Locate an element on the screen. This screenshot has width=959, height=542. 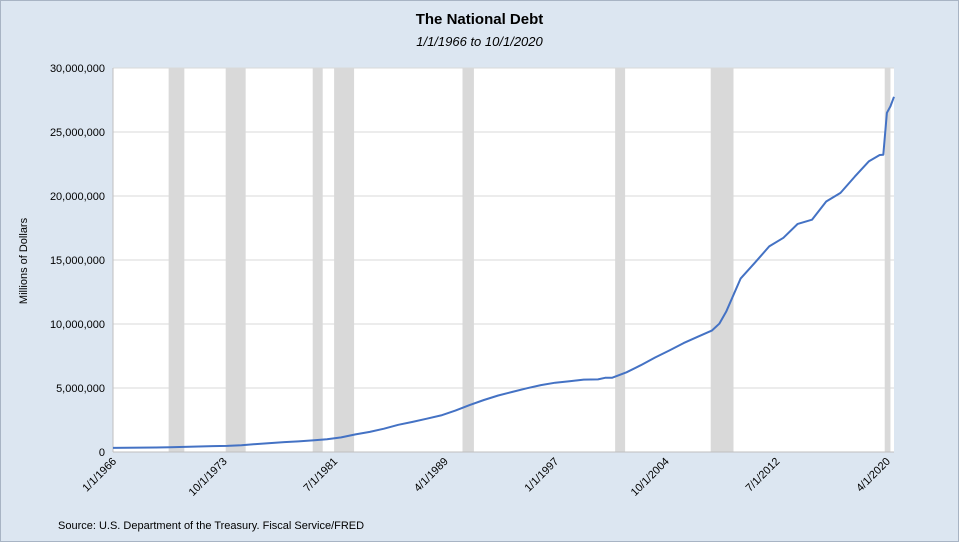
chart-title: The National Debt is located at coordinates (479, 19).